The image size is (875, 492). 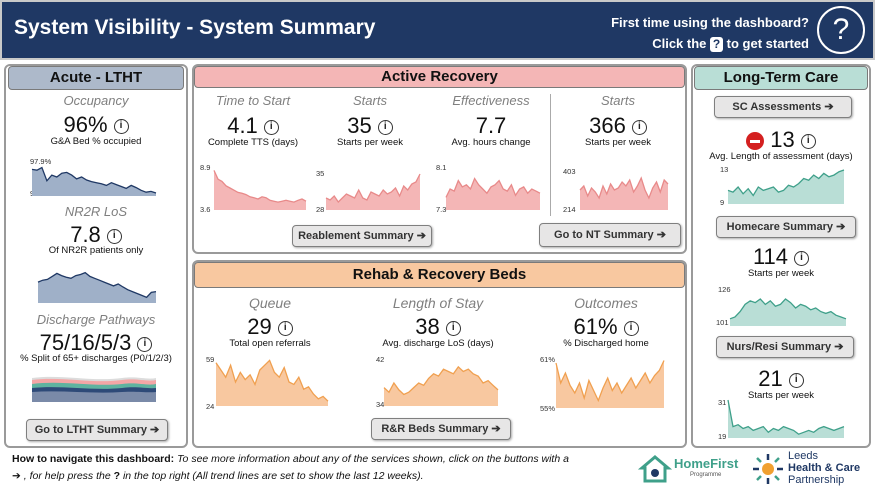 I want to click on nr2r-label: NR2R LoS, so click(x=96, y=211).